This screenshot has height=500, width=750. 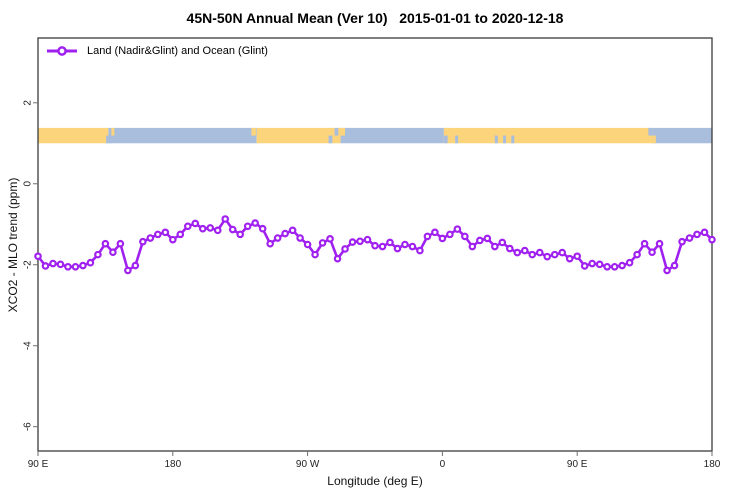 I want to click on y-tick-label: -2, so click(x=28, y=264).